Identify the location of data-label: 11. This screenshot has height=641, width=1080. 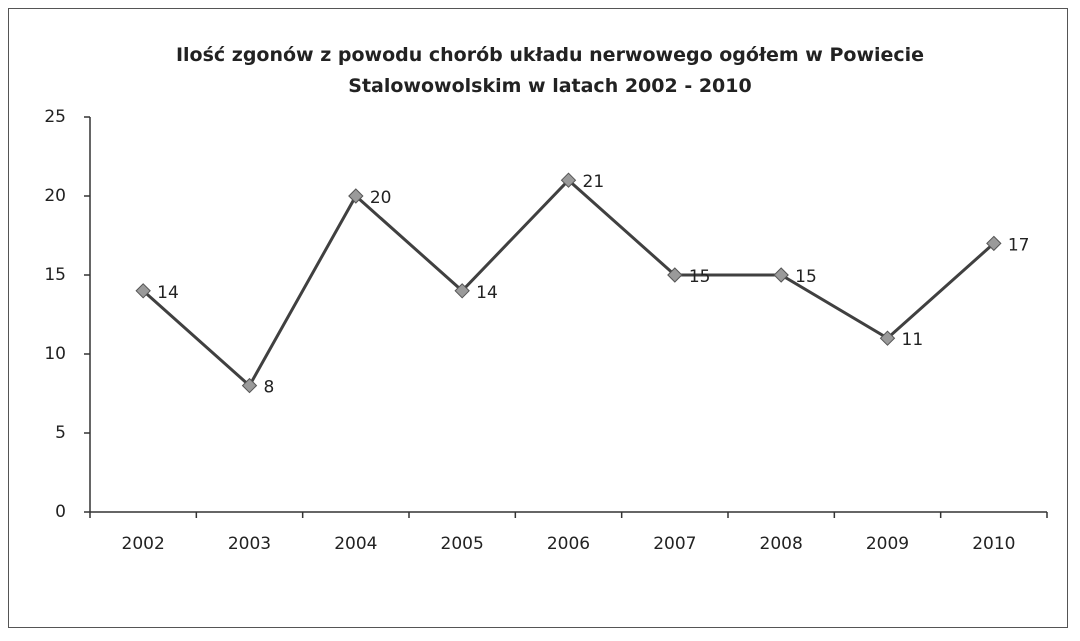
(913, 340).